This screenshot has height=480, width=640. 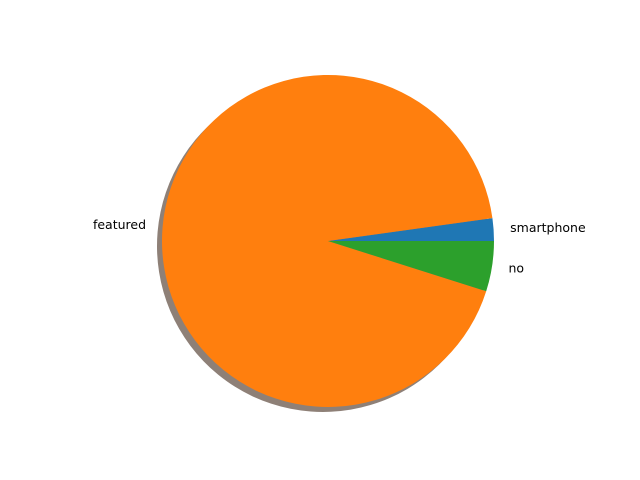 I want to click on pie-label-layer: smartphone featured no, so click(x=339, y=246).